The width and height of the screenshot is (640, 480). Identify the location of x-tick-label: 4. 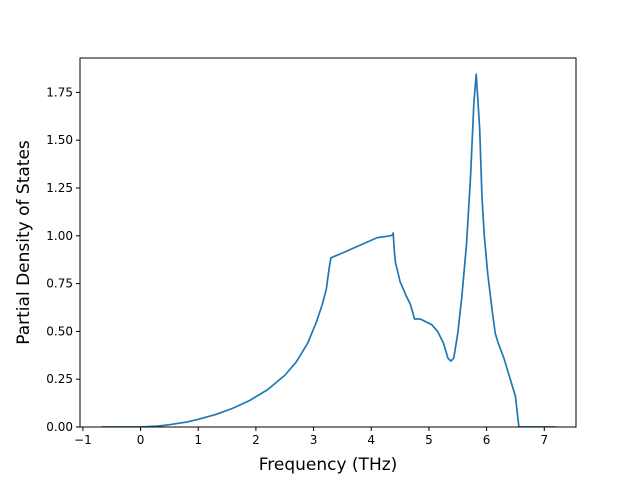
(371, 440).